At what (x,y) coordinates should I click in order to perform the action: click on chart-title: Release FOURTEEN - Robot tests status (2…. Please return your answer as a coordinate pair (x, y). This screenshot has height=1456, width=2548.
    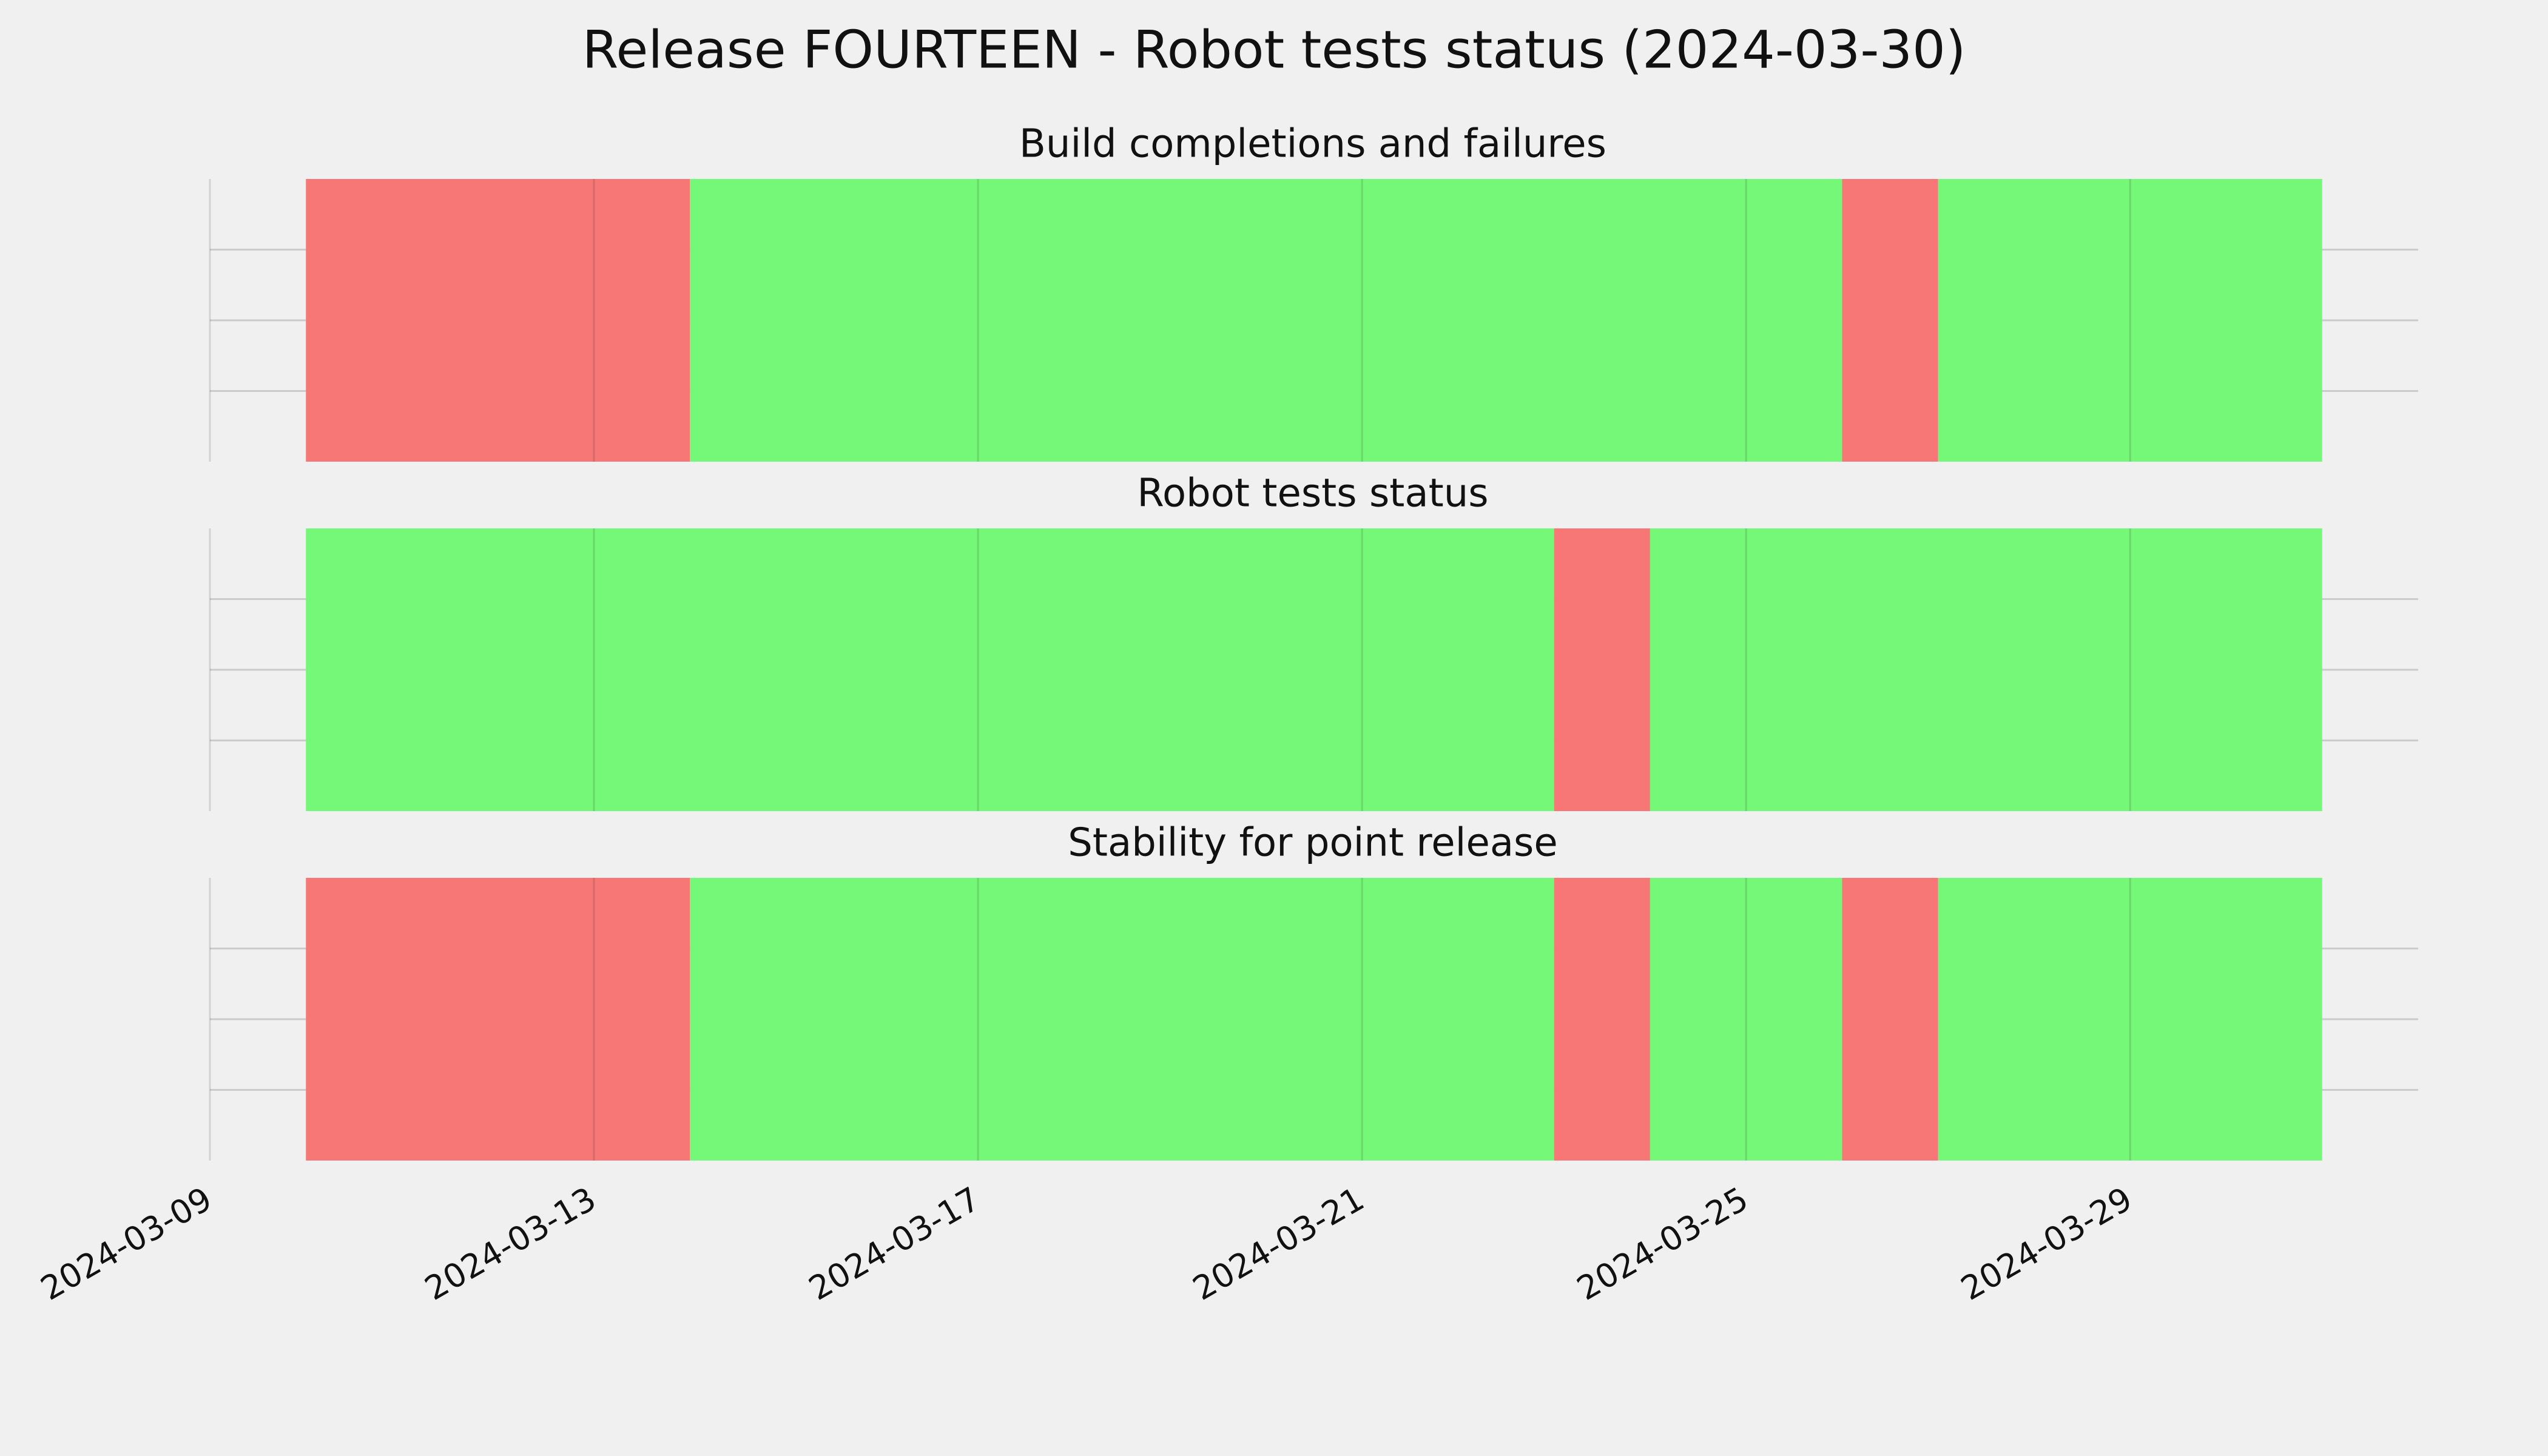
    Looking at the image, I should click on (1274, 49).